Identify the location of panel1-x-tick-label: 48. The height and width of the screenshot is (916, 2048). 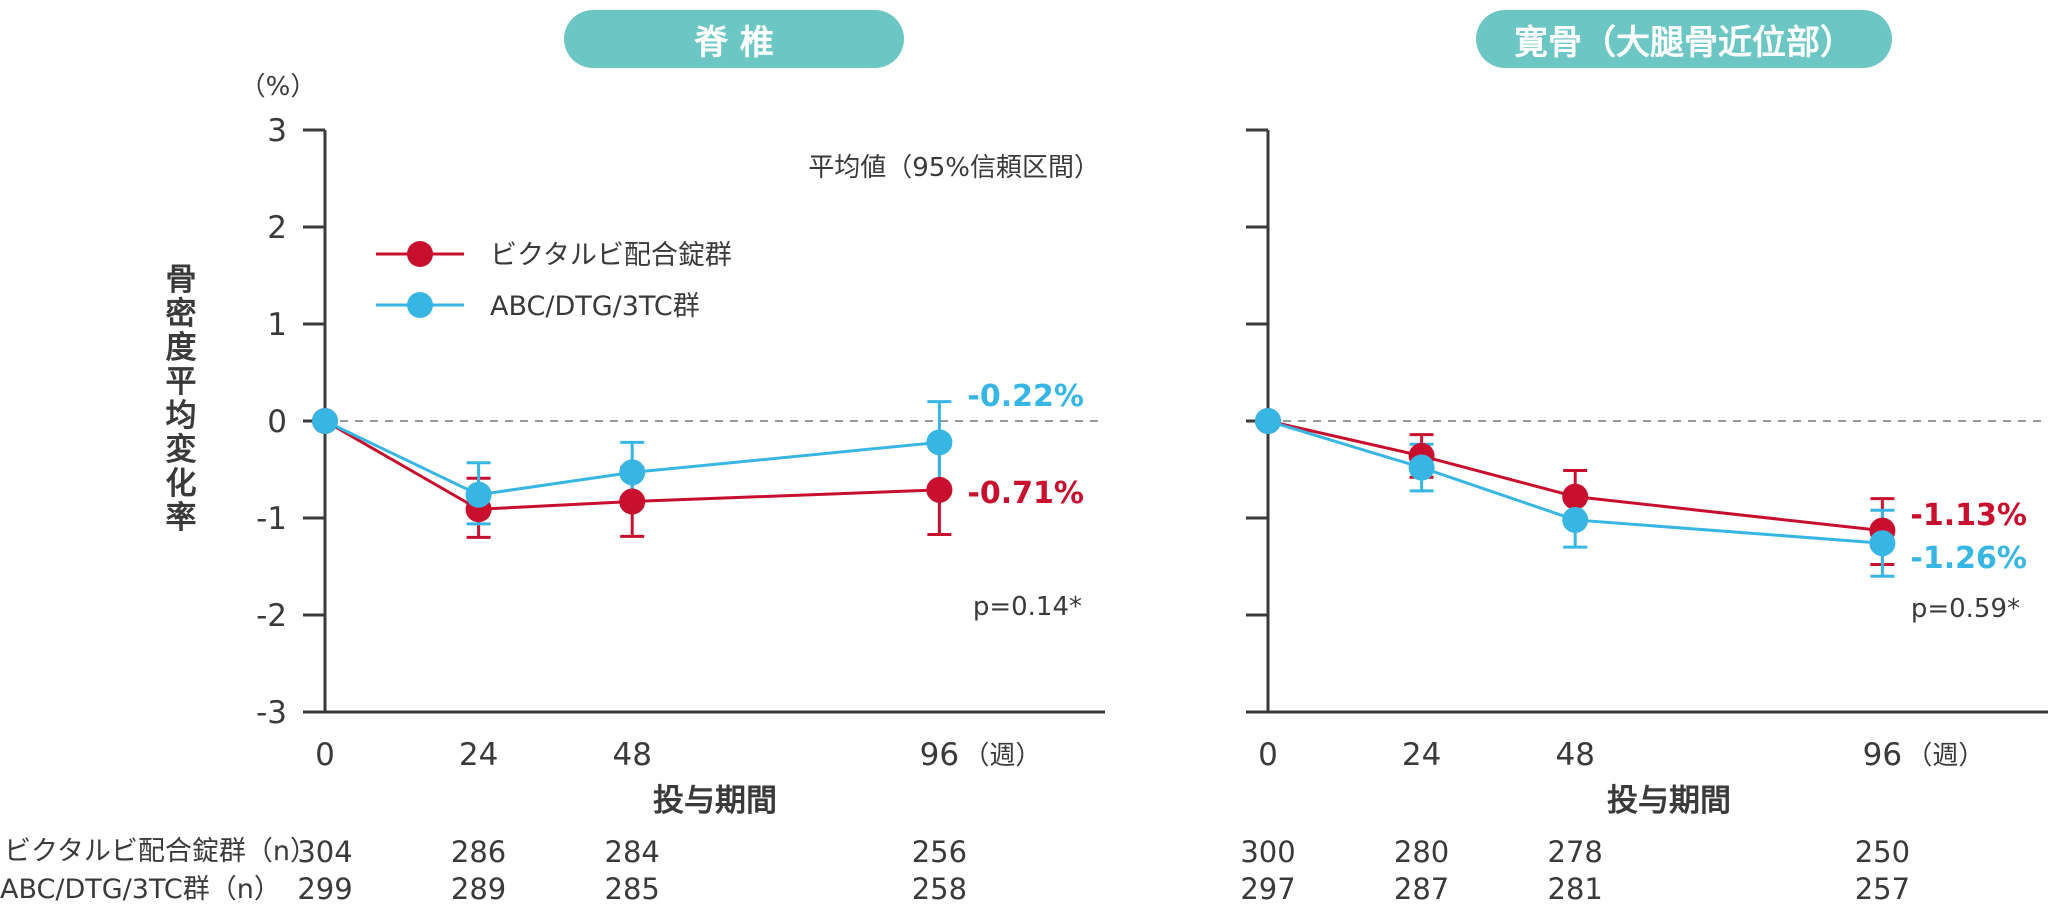
(631, 755).